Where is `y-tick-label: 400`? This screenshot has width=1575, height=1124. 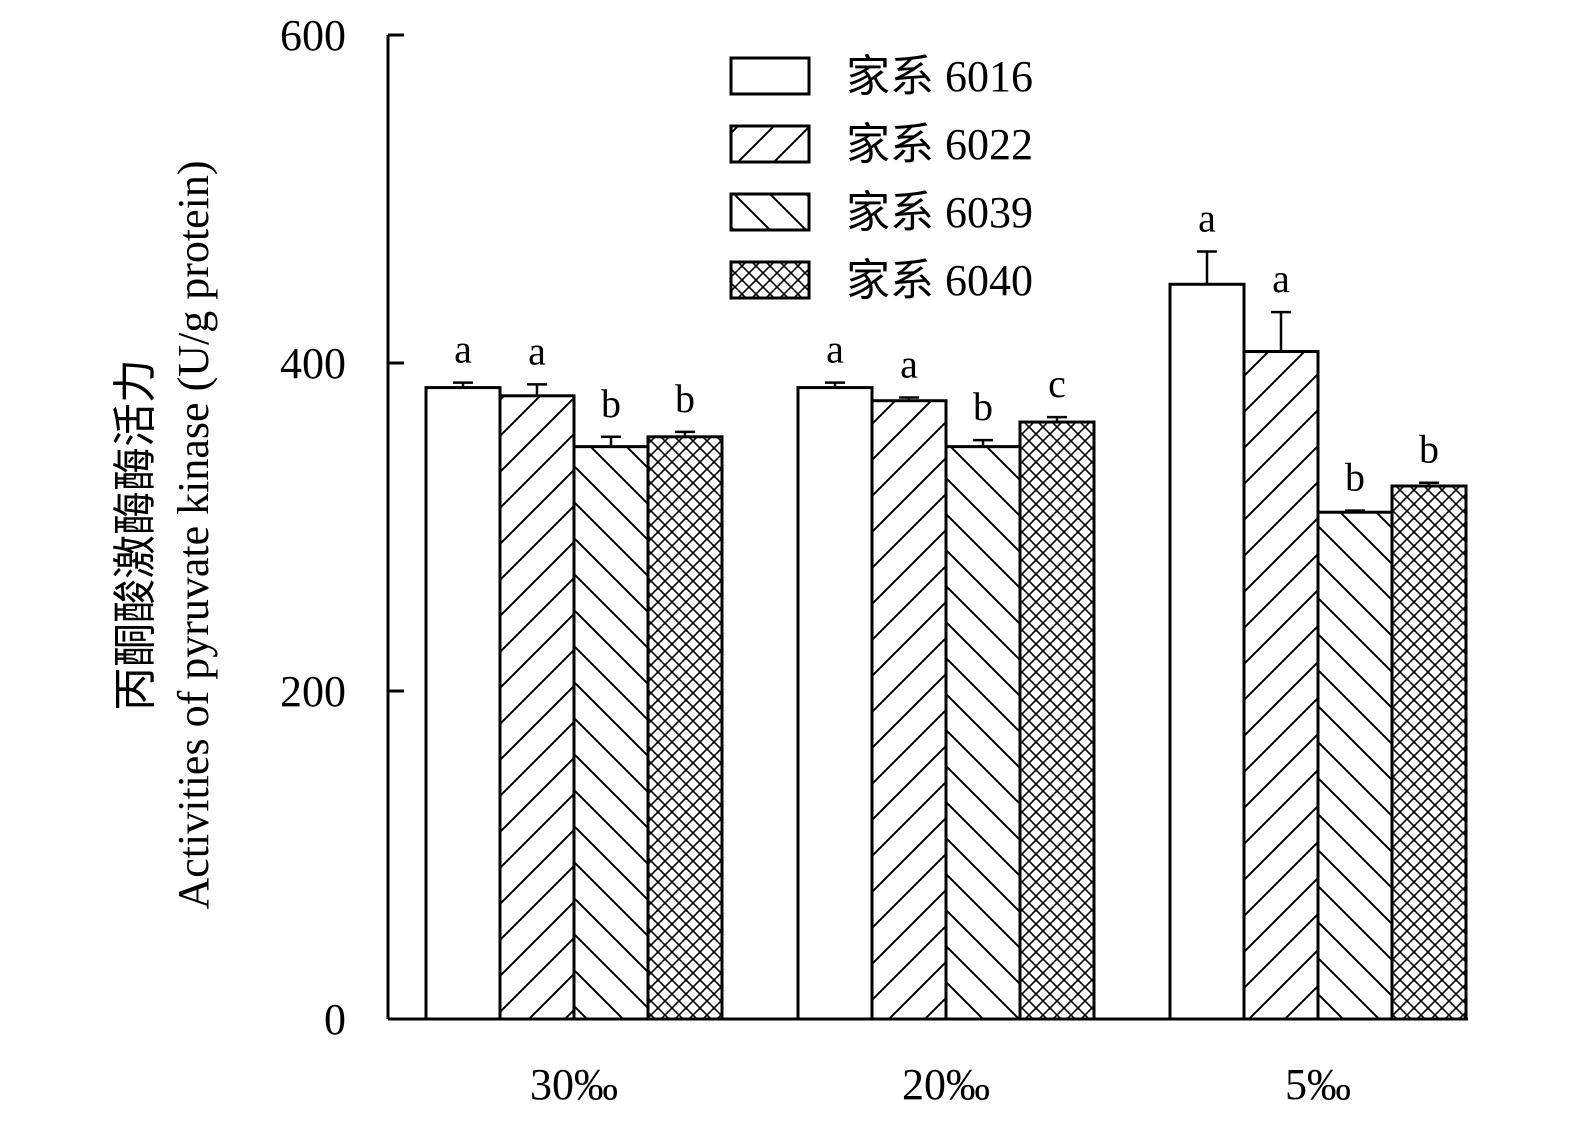 y-tick-label: 400 is located at coordinates (313, 363).